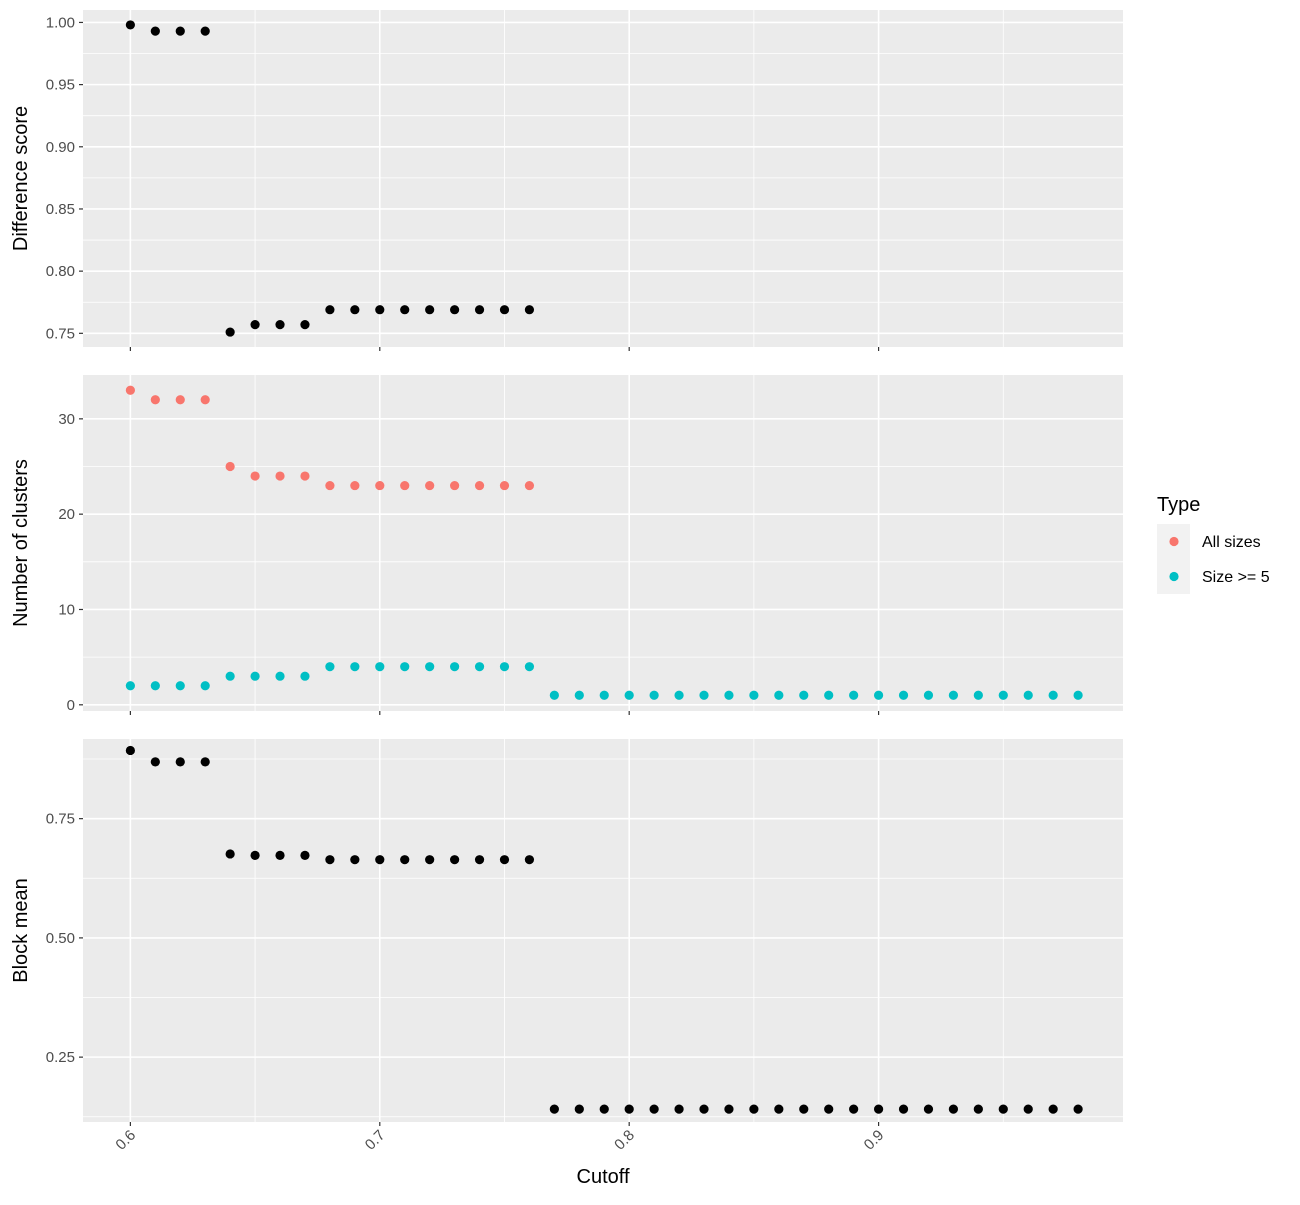  I want to click on legend-label: Size >= 5, so click(1236, 577).